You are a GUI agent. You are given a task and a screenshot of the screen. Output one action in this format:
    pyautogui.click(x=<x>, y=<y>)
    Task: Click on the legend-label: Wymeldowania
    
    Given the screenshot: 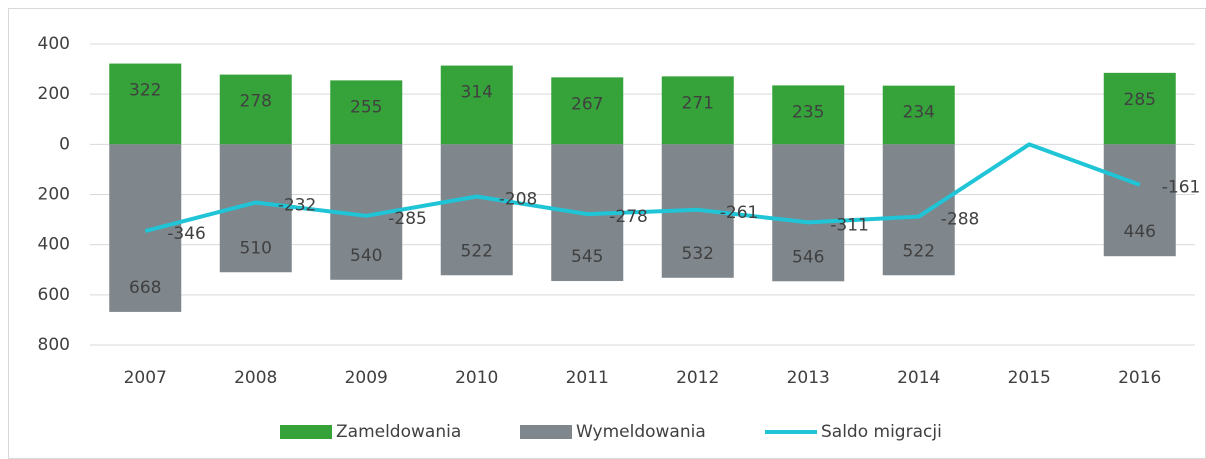 What is the action you would take?
    pyautogui.click(x=641, y=432)
    